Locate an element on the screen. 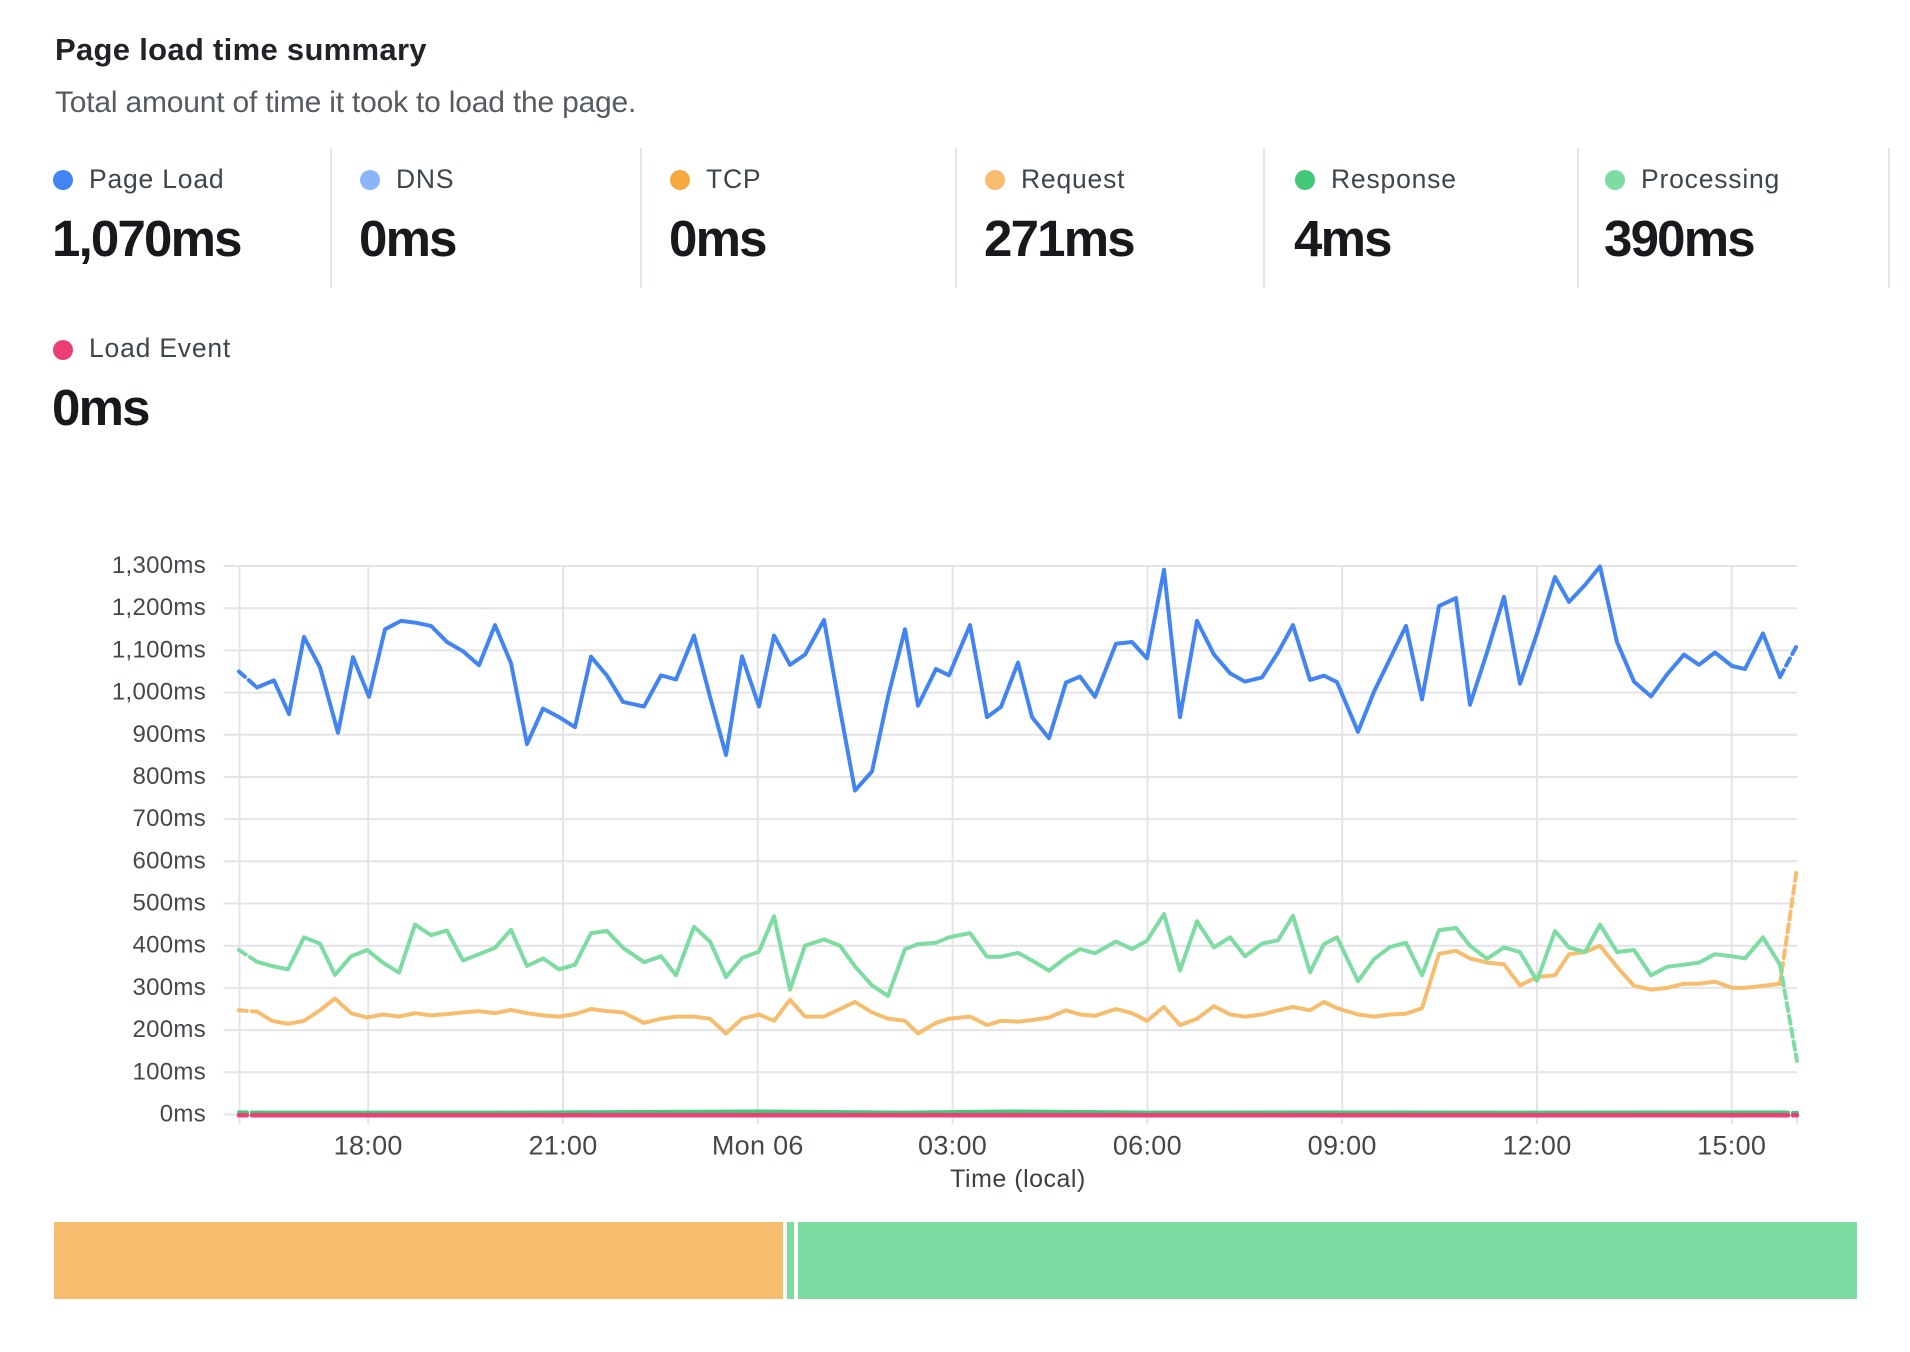 The width and height of the screenshot is (1910, 1352). svg-text: 200ms is located at coordinates (169, 1029).